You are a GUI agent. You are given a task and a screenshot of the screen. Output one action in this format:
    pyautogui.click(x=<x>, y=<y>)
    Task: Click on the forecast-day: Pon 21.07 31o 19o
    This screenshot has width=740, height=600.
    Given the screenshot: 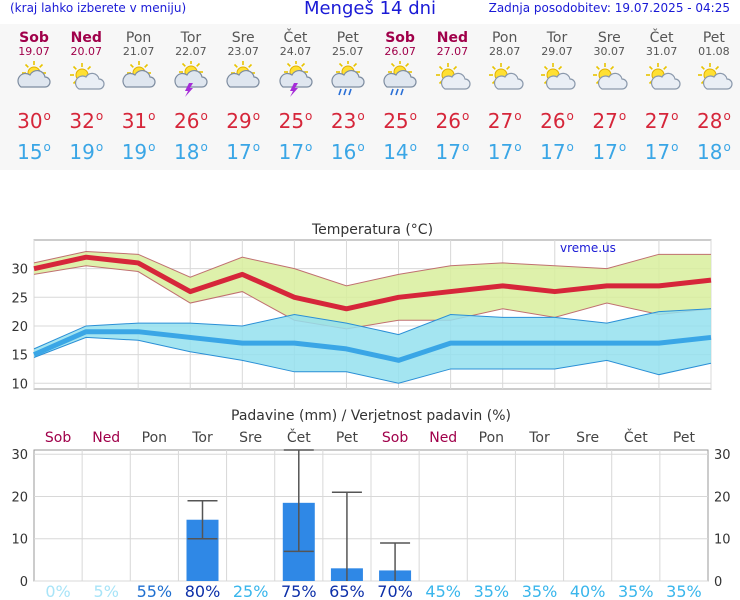 What is the action you would take?
    pyautogui.click(x=139, y=97)
    